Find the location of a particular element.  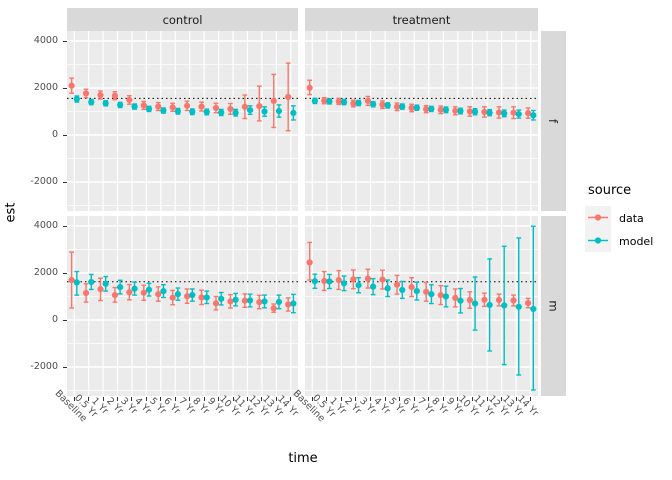

facet-strip-f-label: f is located at coordinates (553, 121).